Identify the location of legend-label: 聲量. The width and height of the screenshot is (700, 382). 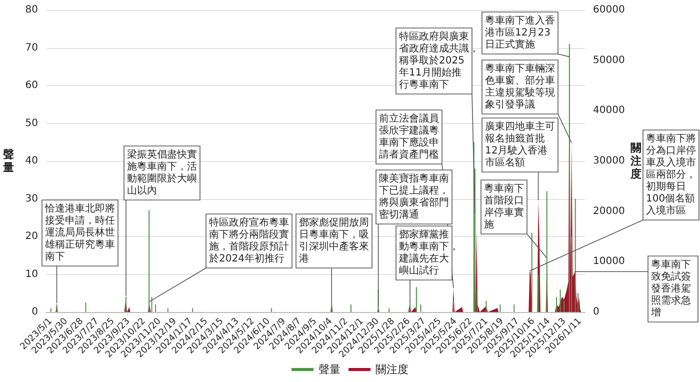
(329, 369).